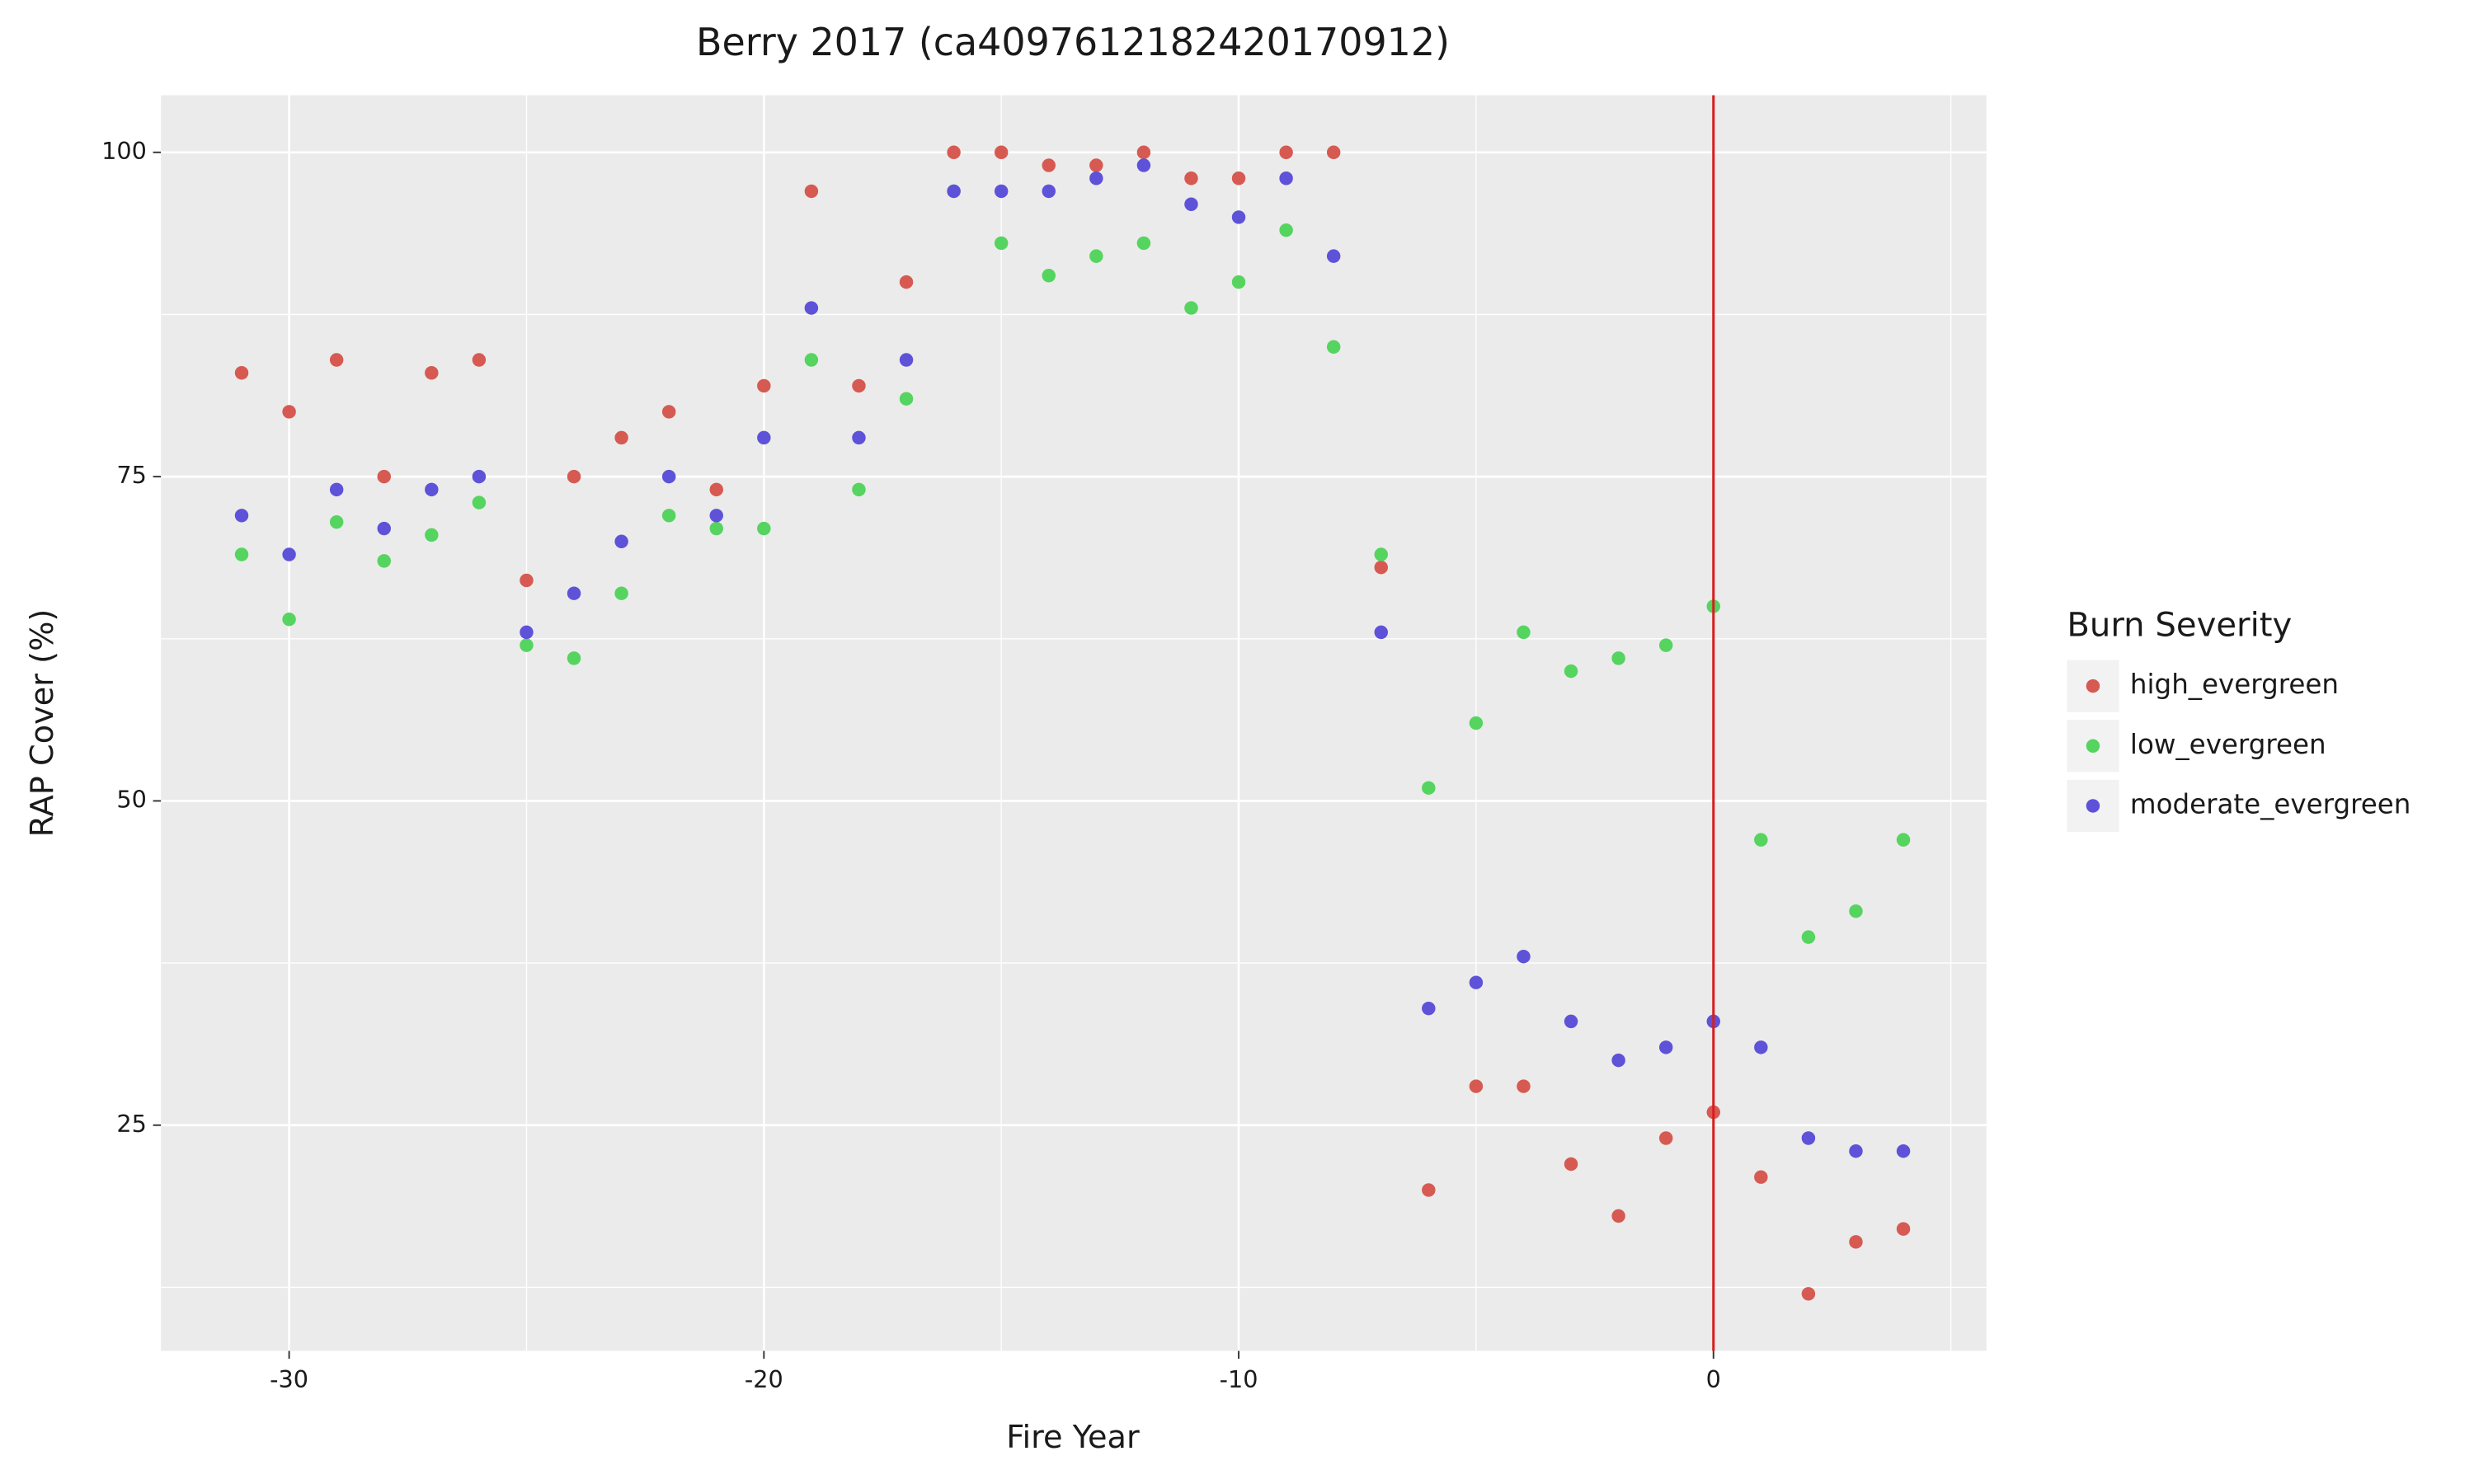 This screenshot has height=1484, width=2474. I want to click on x-axis-label: Fire Year, so click(1073, 1437).